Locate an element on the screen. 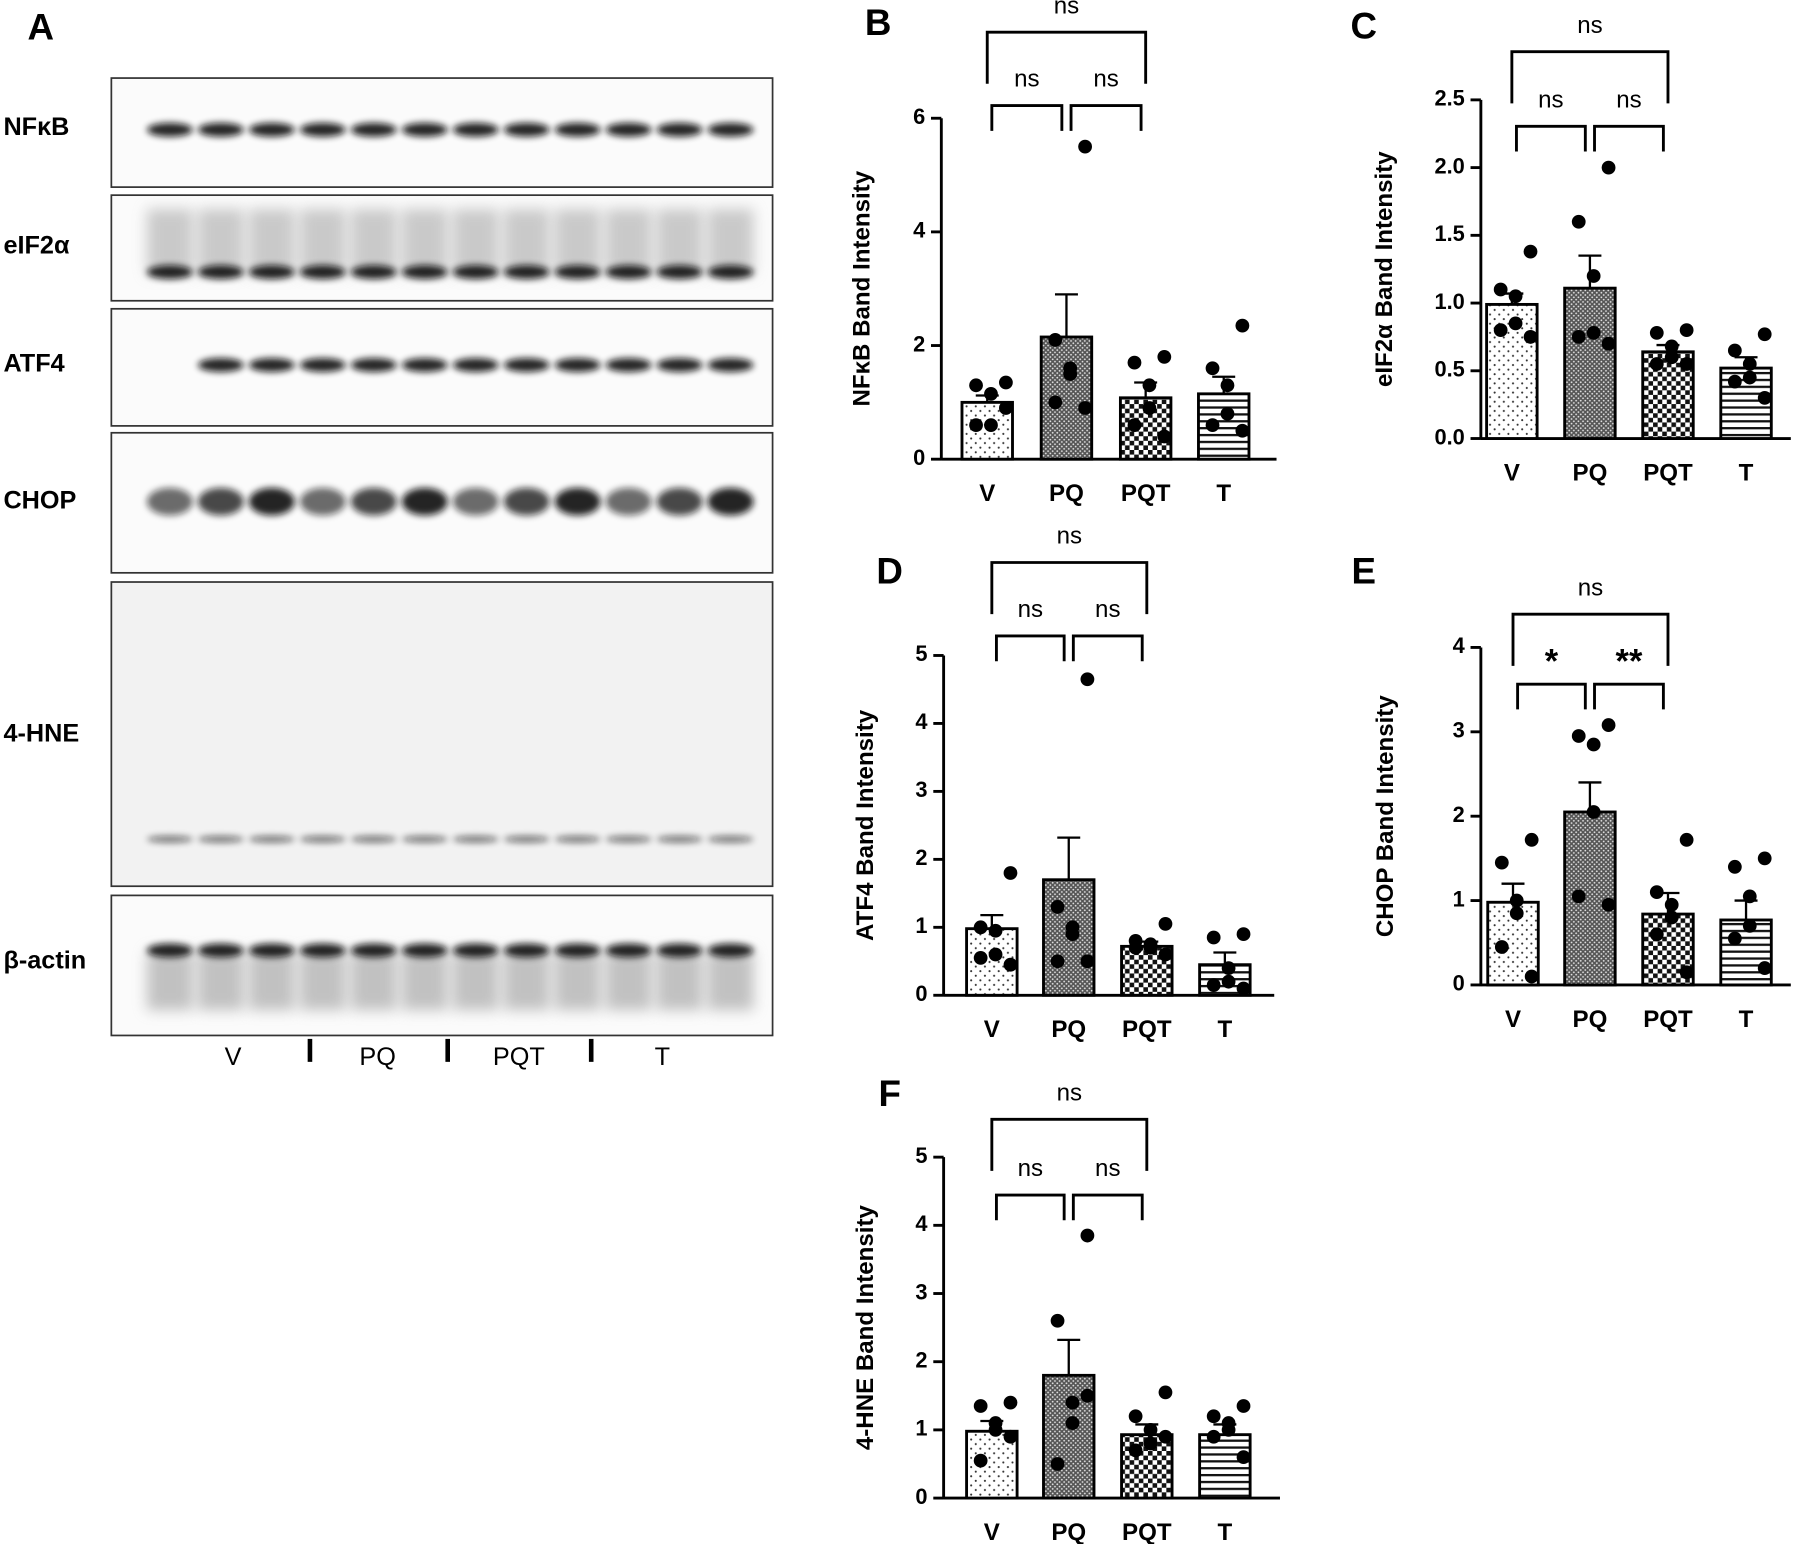 This screenshot has height=1544, width=1800. y-tick-label: 0 is located at coordinates (1459, 983).